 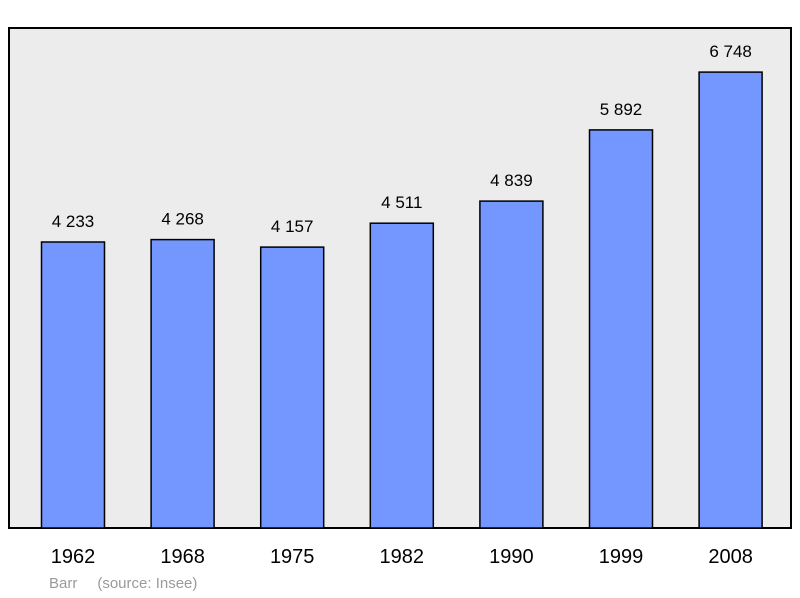 What do you see at coordinates (511, 364) in the screenshot?
I see `bar-1990` at bounding box center [511, 364].